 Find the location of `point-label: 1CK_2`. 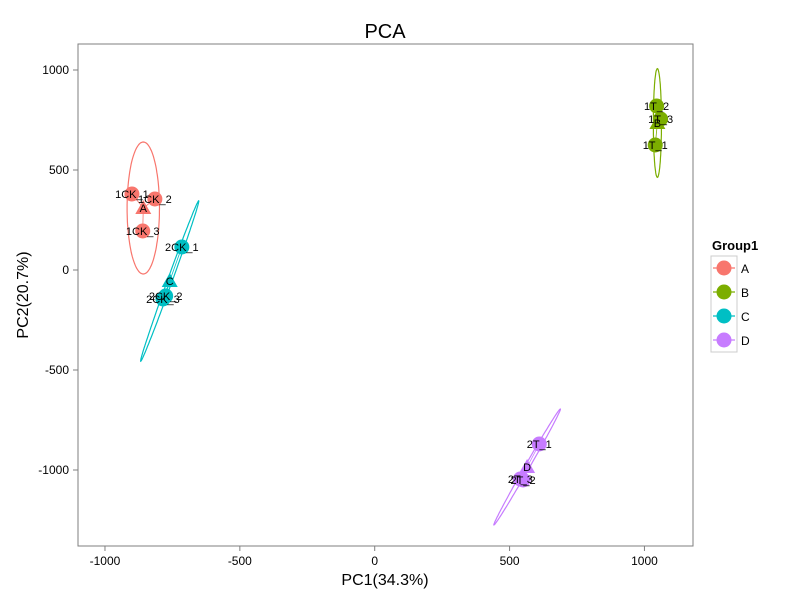

point-label: 1CK_2 is located at coordinates (155, 200).